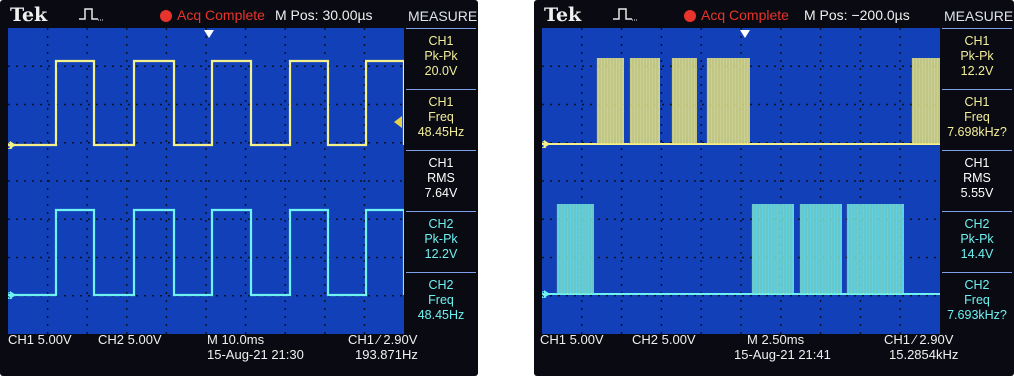  What do you see at coordinates (857, 15) in the screenshot?
I see `m-pos-readout: M Pos: −200.0µs` at bounding box center [857, 15].